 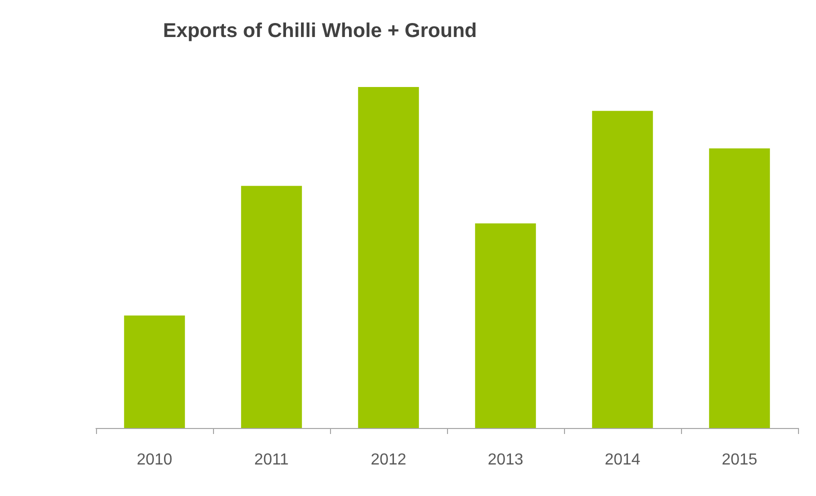 I want to click on x-tick-label: 2013, so click(x=506, y=460).